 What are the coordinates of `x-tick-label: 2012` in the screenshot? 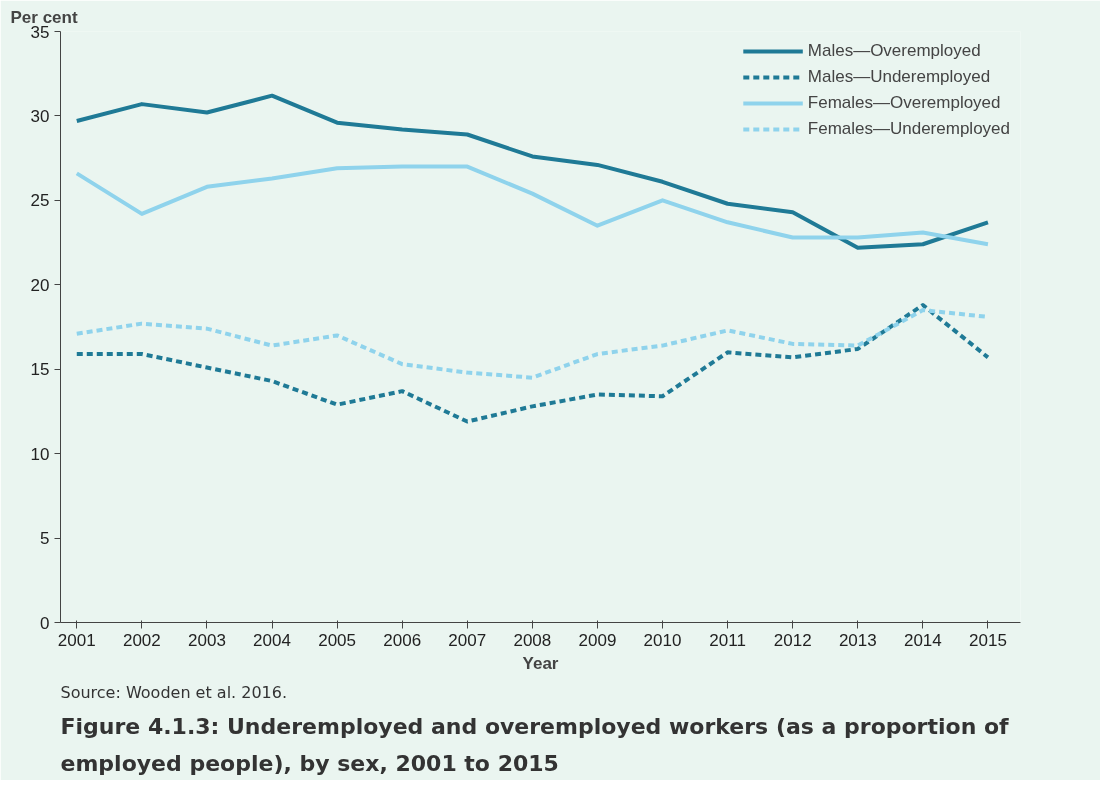 It's located at (792, 640).